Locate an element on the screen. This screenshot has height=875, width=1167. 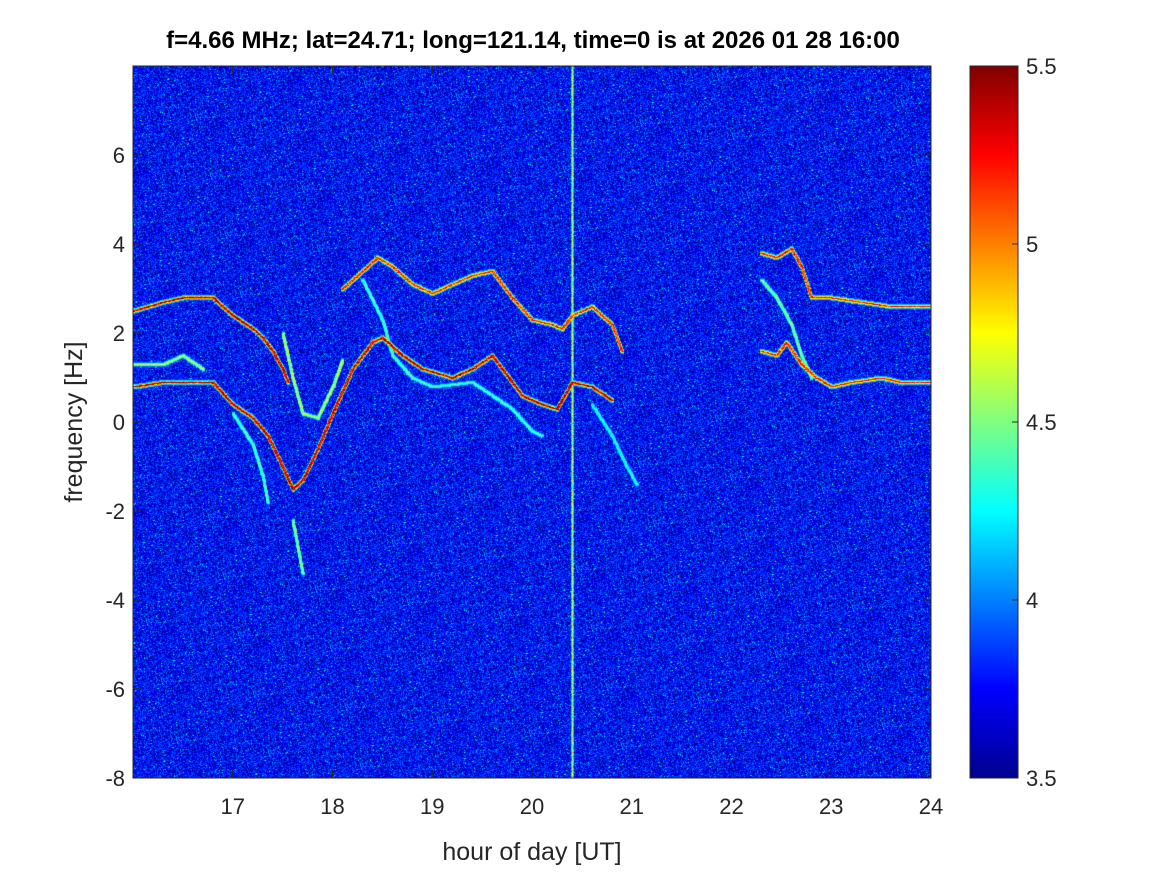
colorbar-tick-label: 3.5 is located at coordinates (1041, 778).